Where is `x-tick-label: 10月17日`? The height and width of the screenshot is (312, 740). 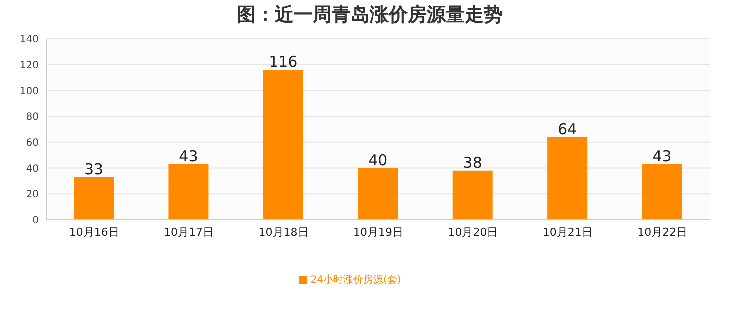
x-tick-label: 10月17日 is located at coordinates (189, 232).